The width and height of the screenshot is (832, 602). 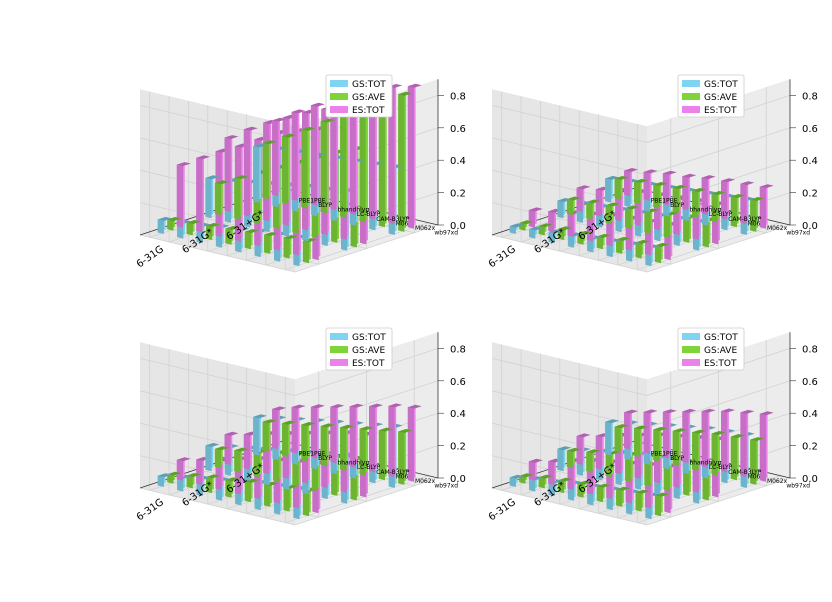 What do you see at coordinates (425, 481) in the screenshot?
I see `y-tick-label: M062x` at bounding box center [425, 481].